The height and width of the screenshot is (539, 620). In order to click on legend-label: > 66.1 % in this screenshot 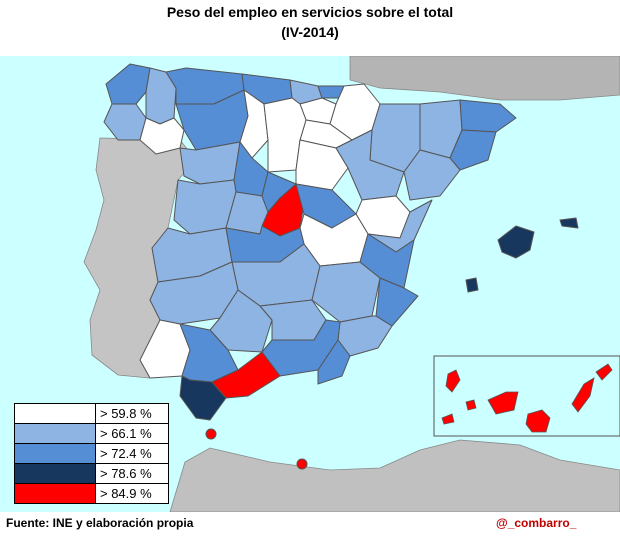, I will do `click(132, 433)`.